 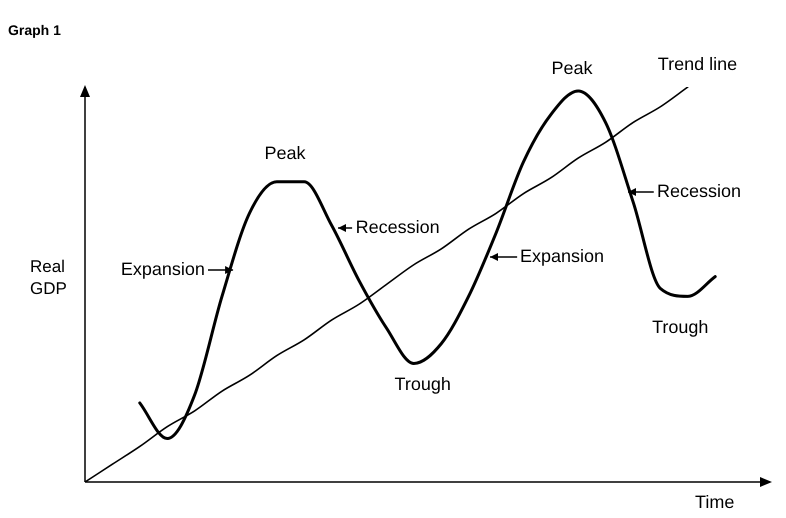 I want to click on annotation: Peak, so click(x=285, y=153).